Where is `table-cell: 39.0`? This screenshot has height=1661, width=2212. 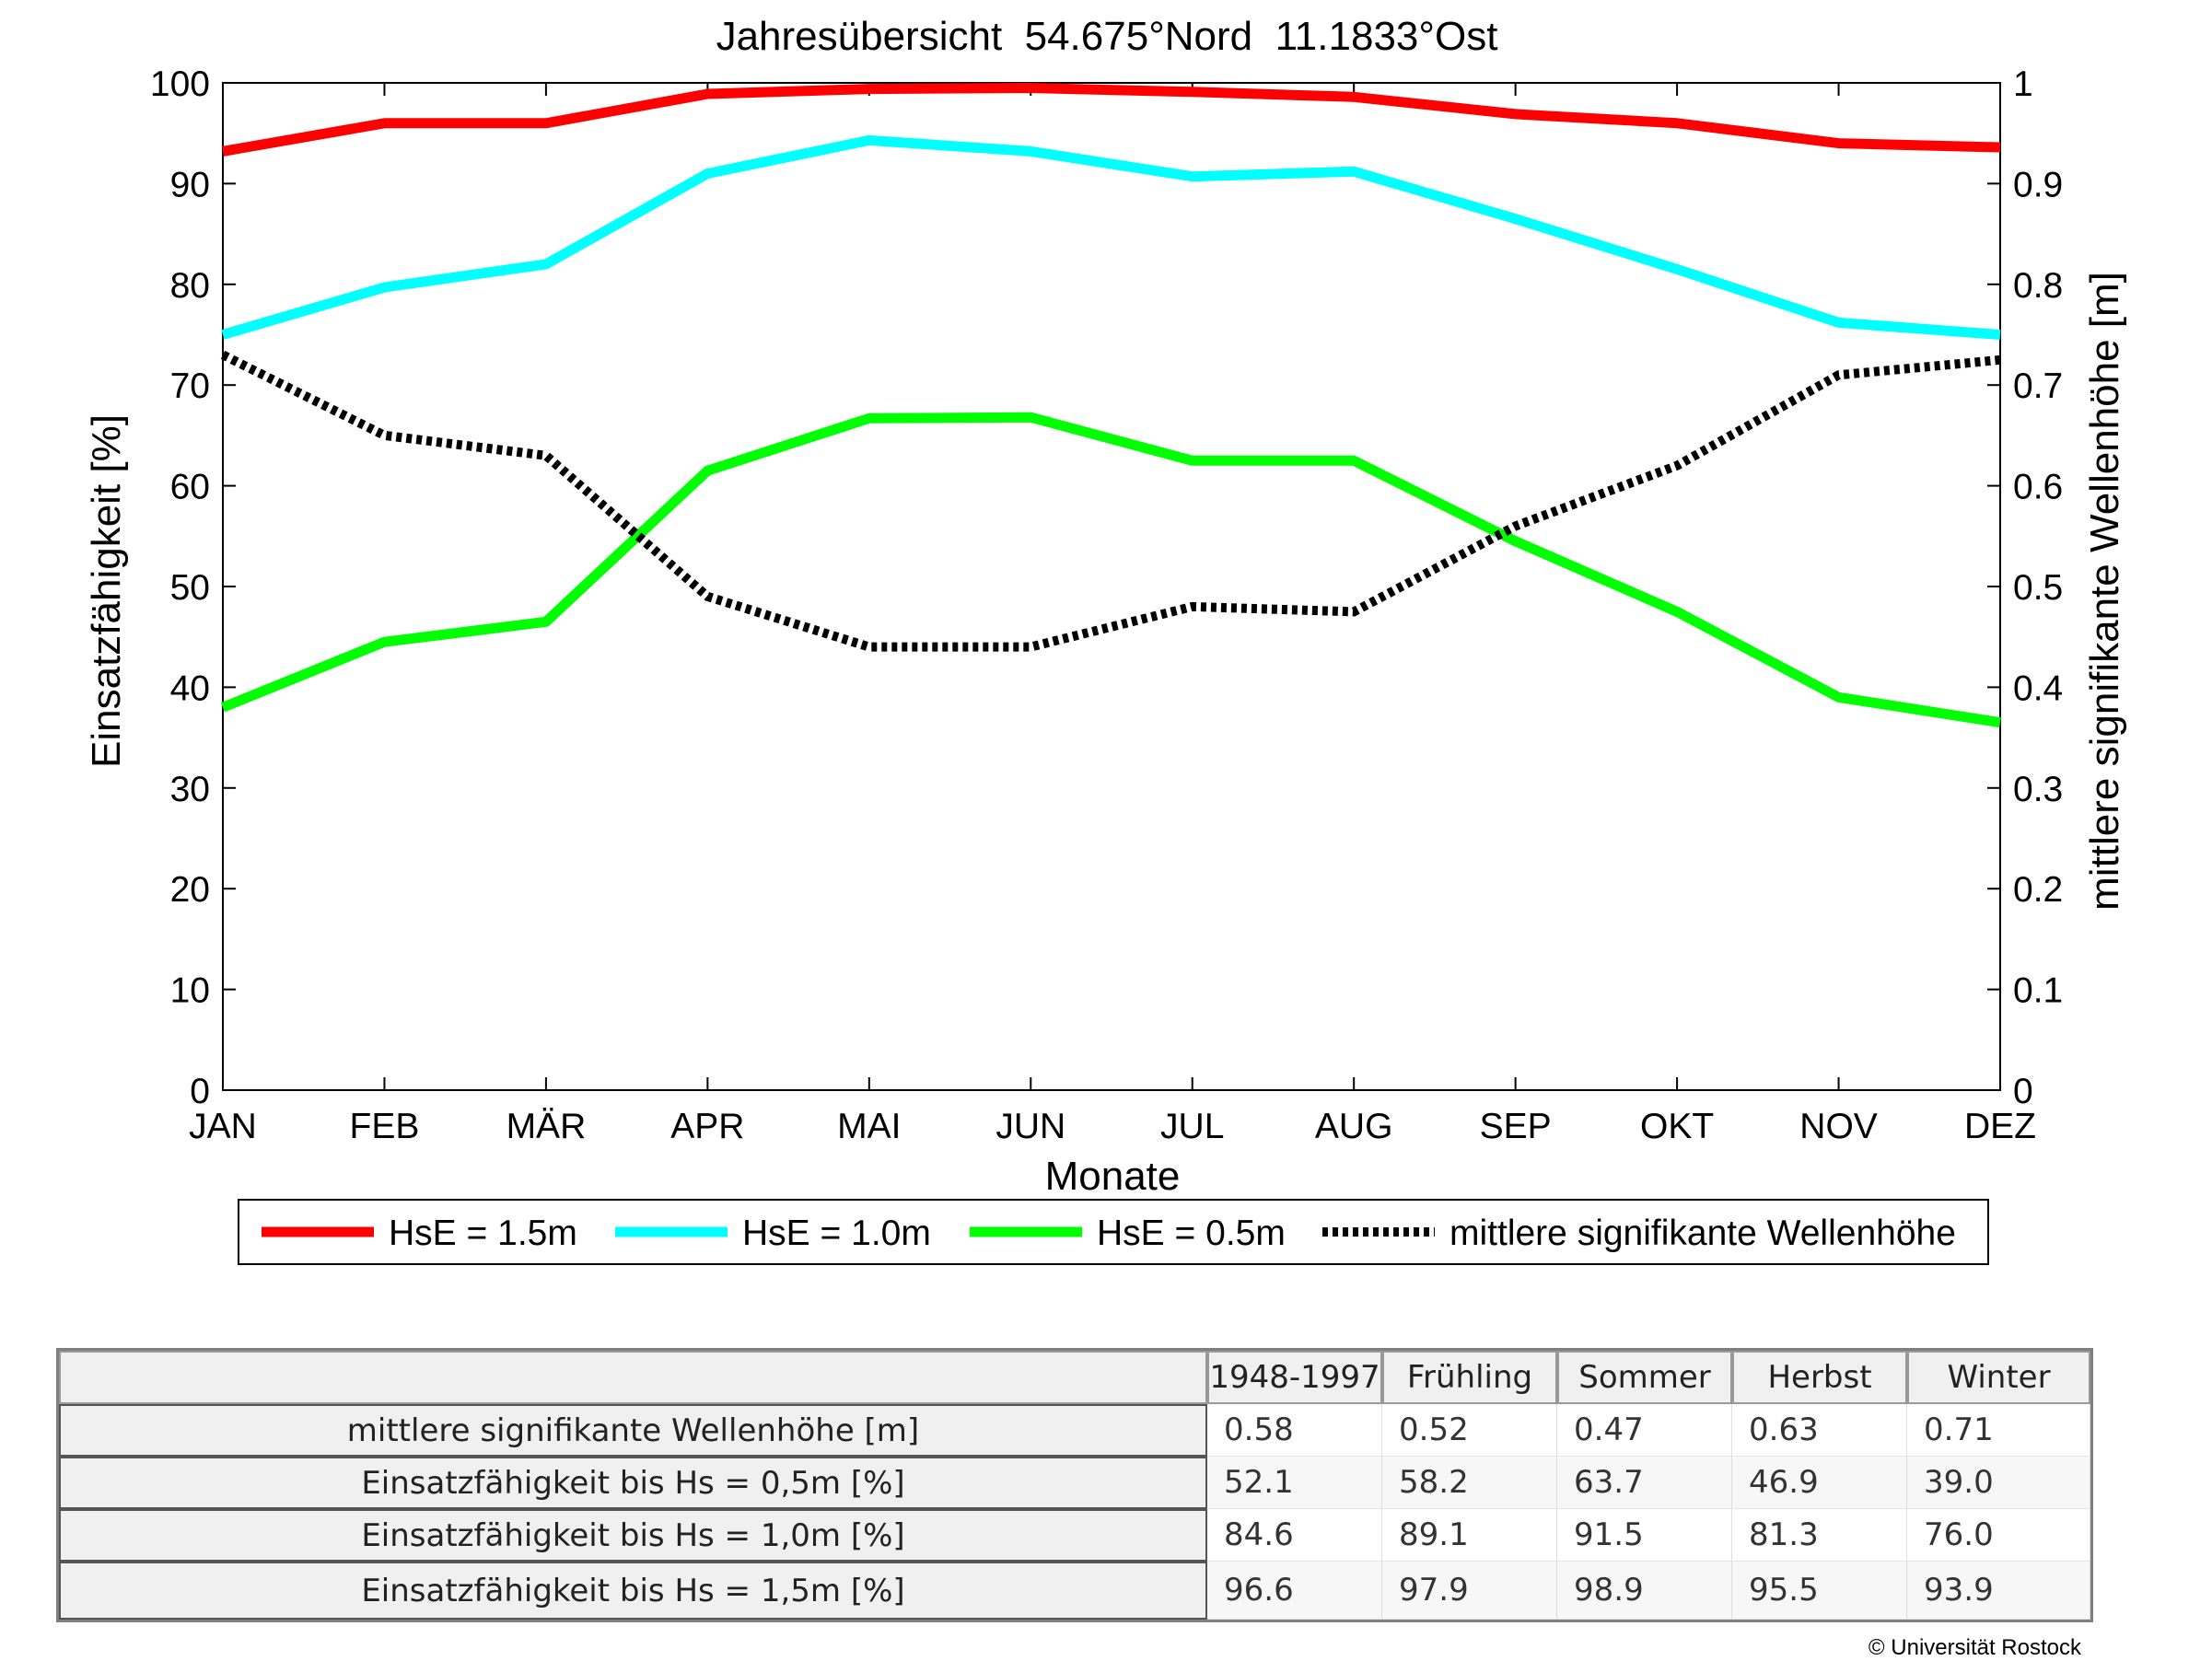 table-cell: 39.0 is located at coordinates (1999, 1483).